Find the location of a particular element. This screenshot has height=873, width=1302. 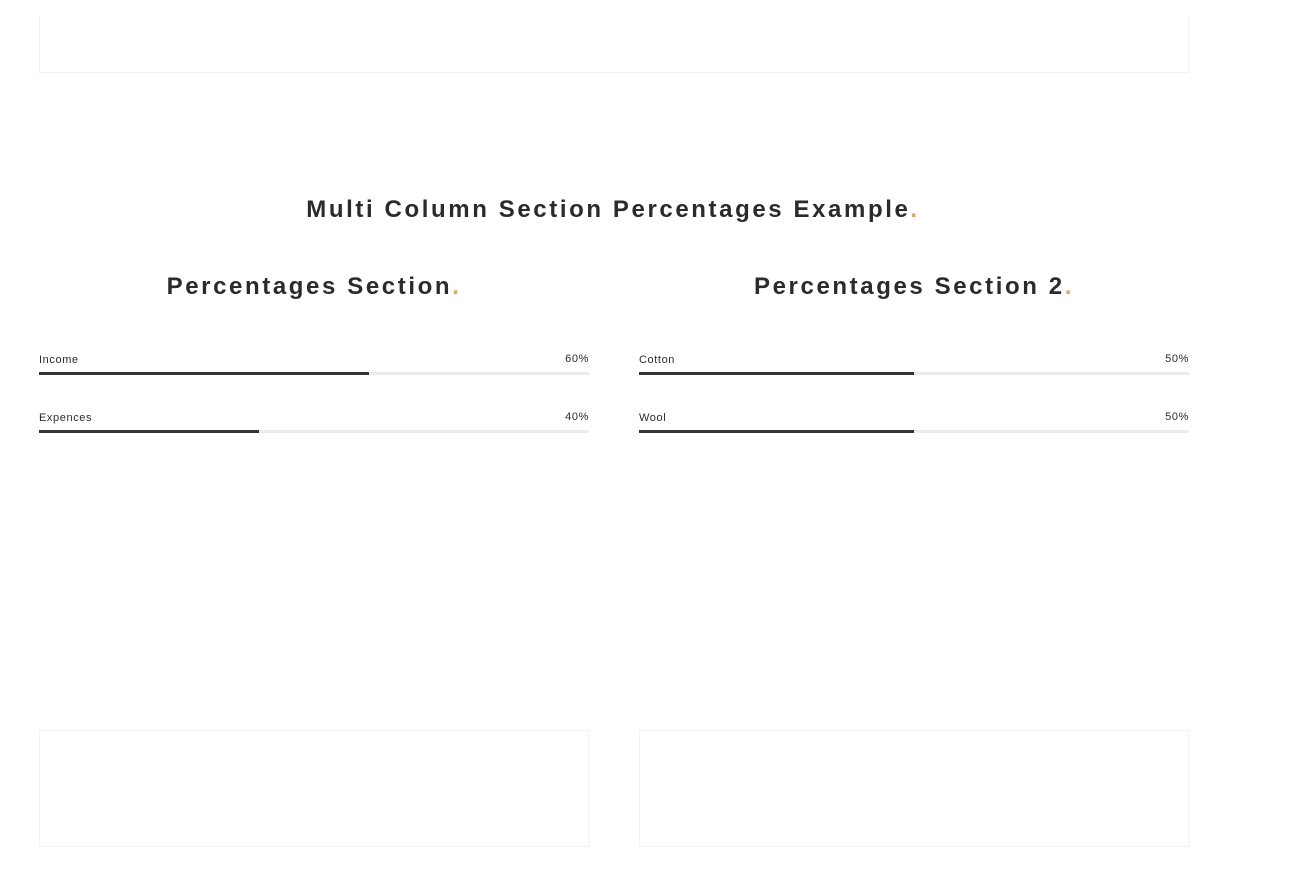

progress-bar-value: 40% is located at coordinates (577, 417).